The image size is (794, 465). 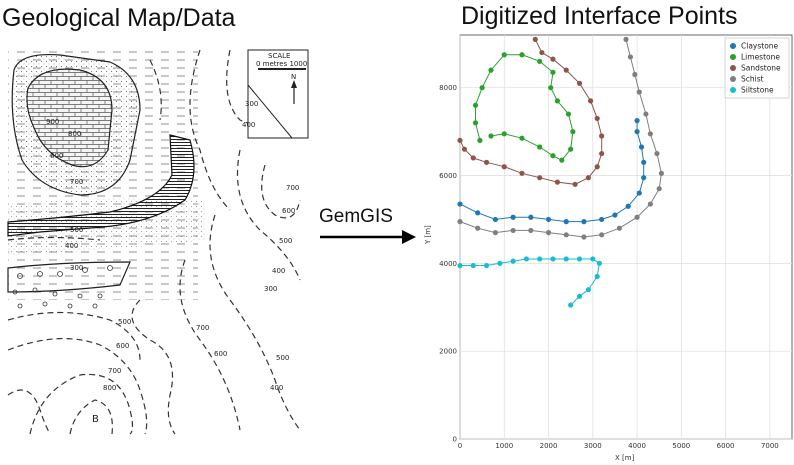 What do you see at coordinates (733, 46) in the screenshot?
I see `legend-marker-claystone` at bounding box center [733, 46].